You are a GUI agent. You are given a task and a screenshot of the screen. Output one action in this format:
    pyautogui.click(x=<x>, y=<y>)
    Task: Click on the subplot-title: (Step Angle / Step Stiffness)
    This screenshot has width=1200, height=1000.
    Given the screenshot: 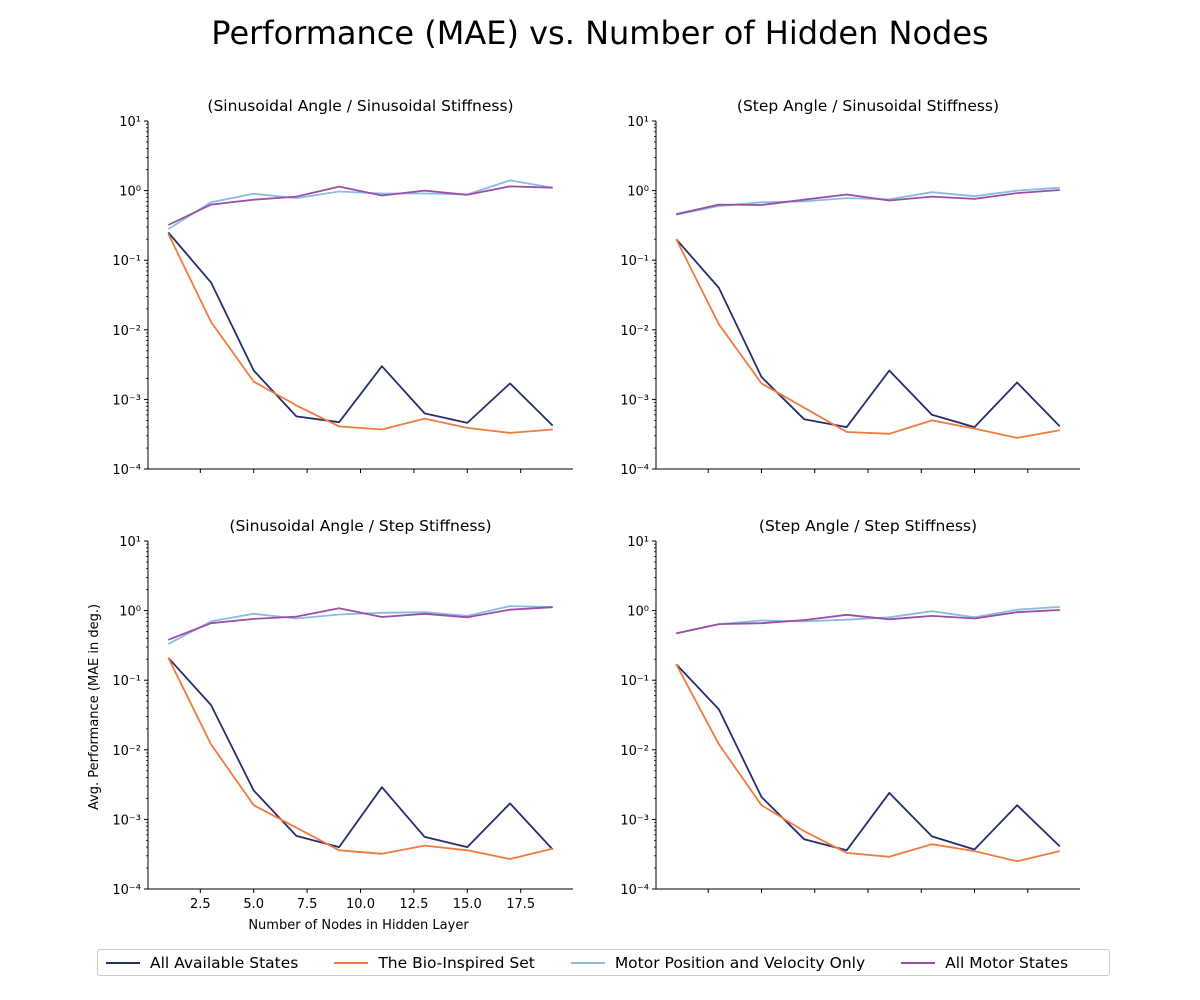 What is the action you would take?
    pyautogui.click(x=868, y=526)
    